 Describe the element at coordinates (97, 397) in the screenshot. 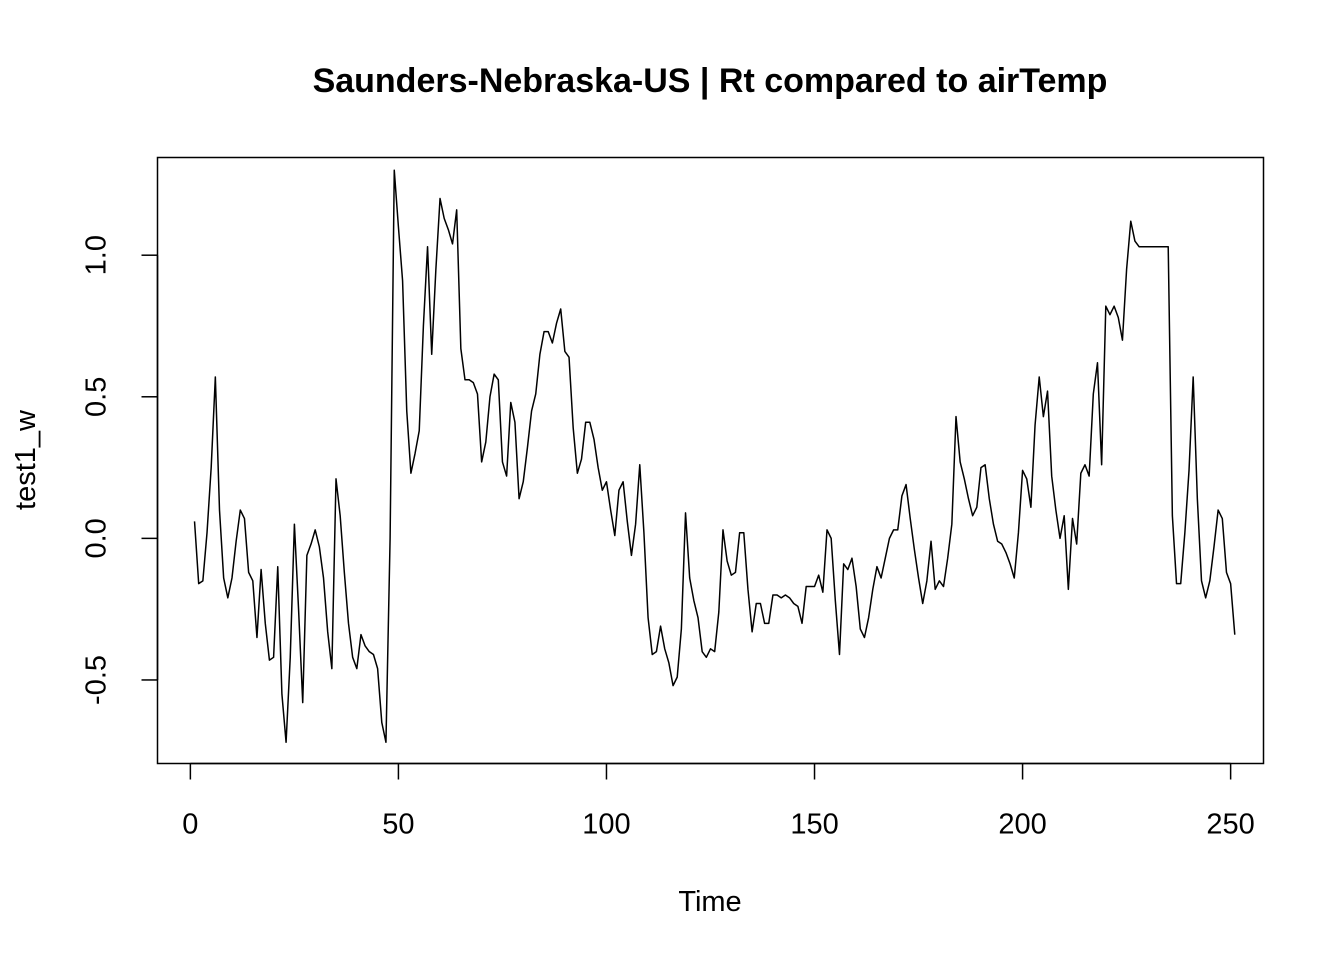

I see `y-tick-label: 0.5` at that location.